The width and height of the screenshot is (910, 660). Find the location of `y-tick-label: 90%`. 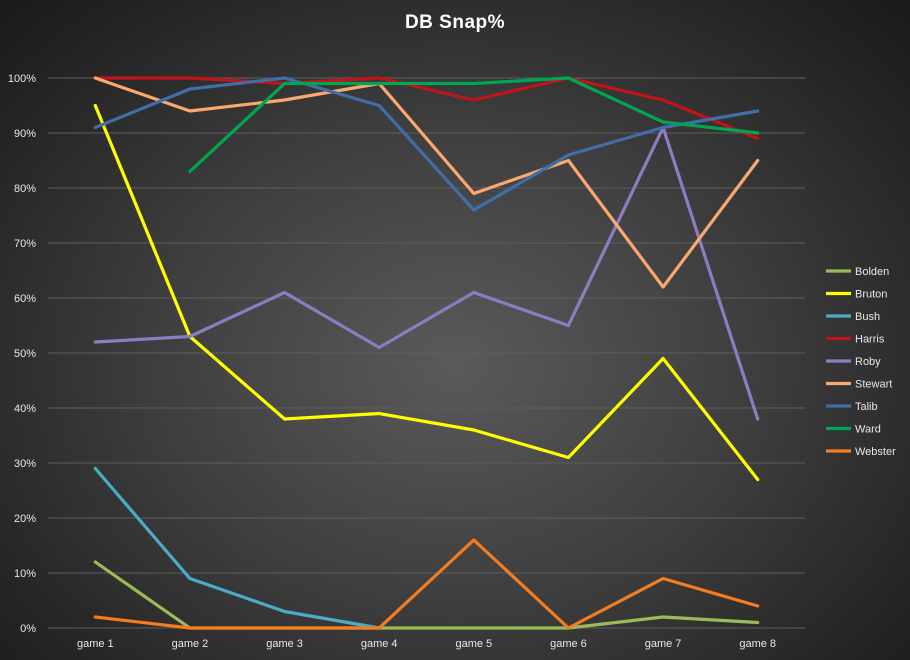

y-tick-label: 90% is located at coordinates (25, 134).